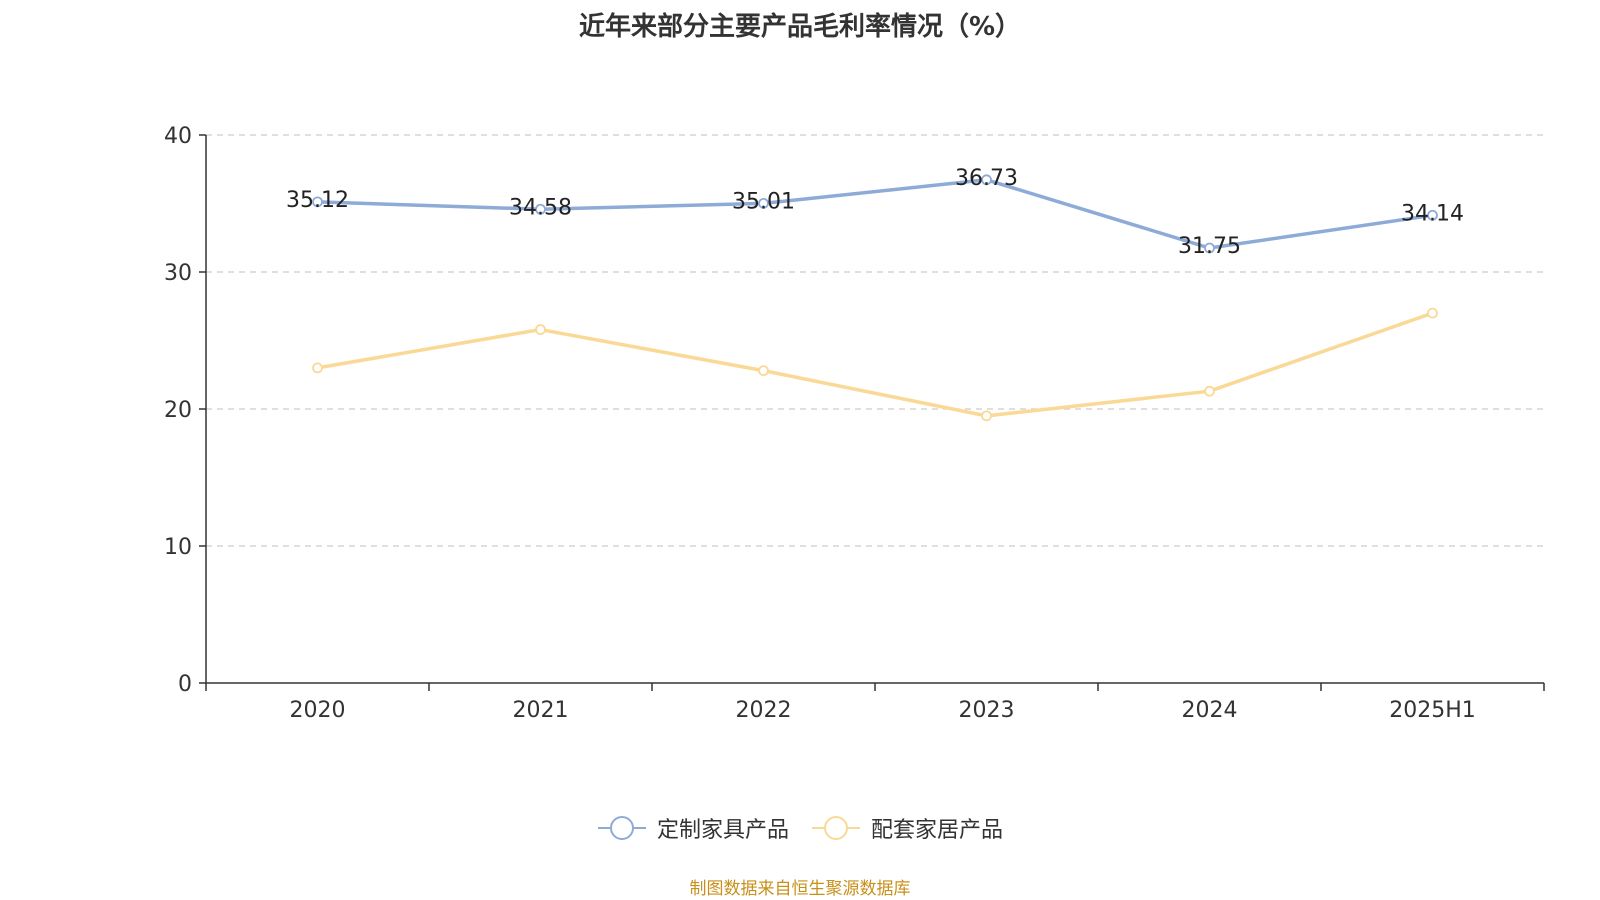 The image size is (1600, 900). What do you see at coordinates (178, 136) in the screenshot?
I see `y-tick-label: 40` at bounding box center [178, 136].